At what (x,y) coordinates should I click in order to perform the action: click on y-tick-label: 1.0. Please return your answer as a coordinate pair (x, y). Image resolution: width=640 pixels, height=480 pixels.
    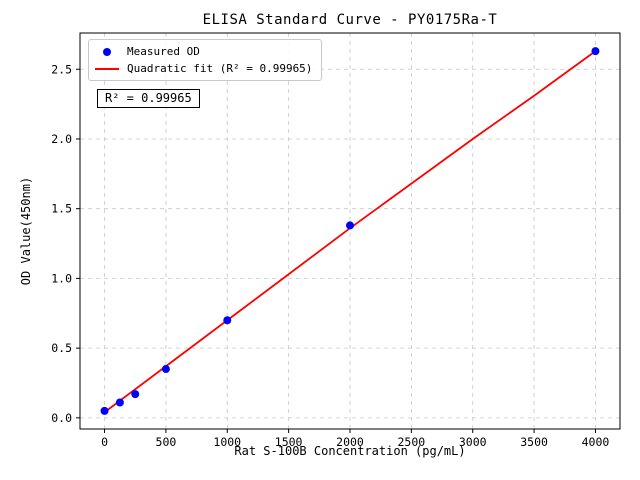
    Looking at the image, I should click on (61, 278).